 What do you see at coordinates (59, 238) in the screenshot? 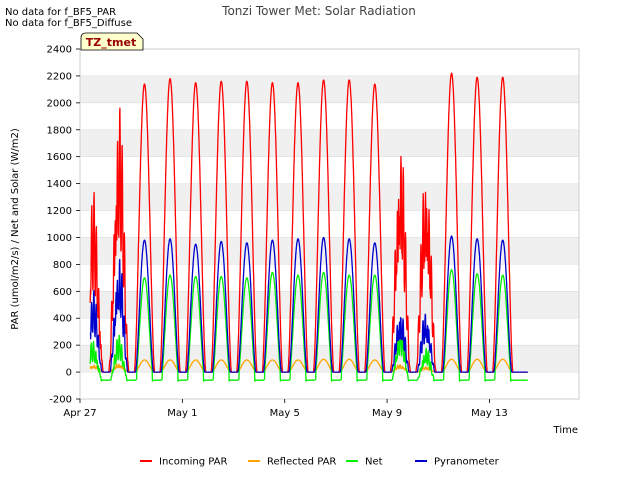
I see `y-tick-label: 1000` at bounding box center [59, 238].